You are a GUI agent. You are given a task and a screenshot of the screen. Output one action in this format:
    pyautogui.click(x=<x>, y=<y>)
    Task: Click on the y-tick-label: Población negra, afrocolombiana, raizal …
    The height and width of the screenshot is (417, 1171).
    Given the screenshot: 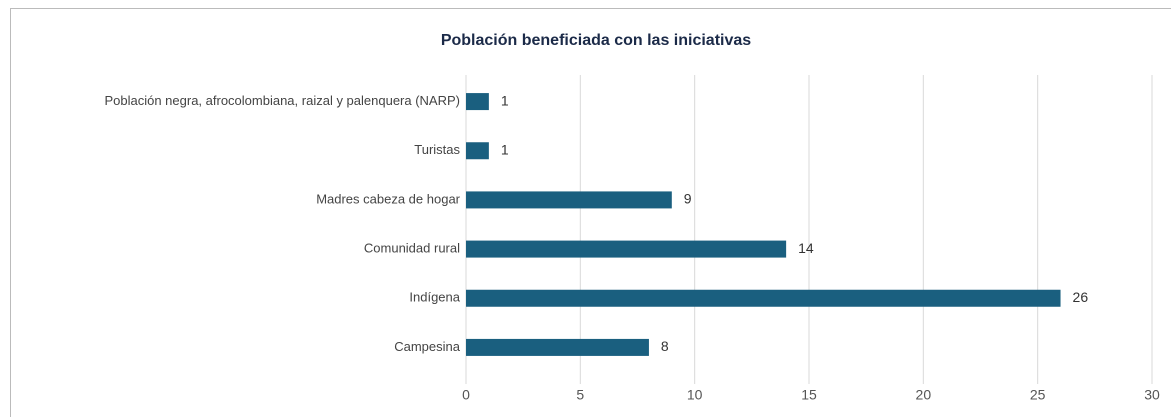 What is the action you would take?
    pyautogui.click(x=282, y=100)
    